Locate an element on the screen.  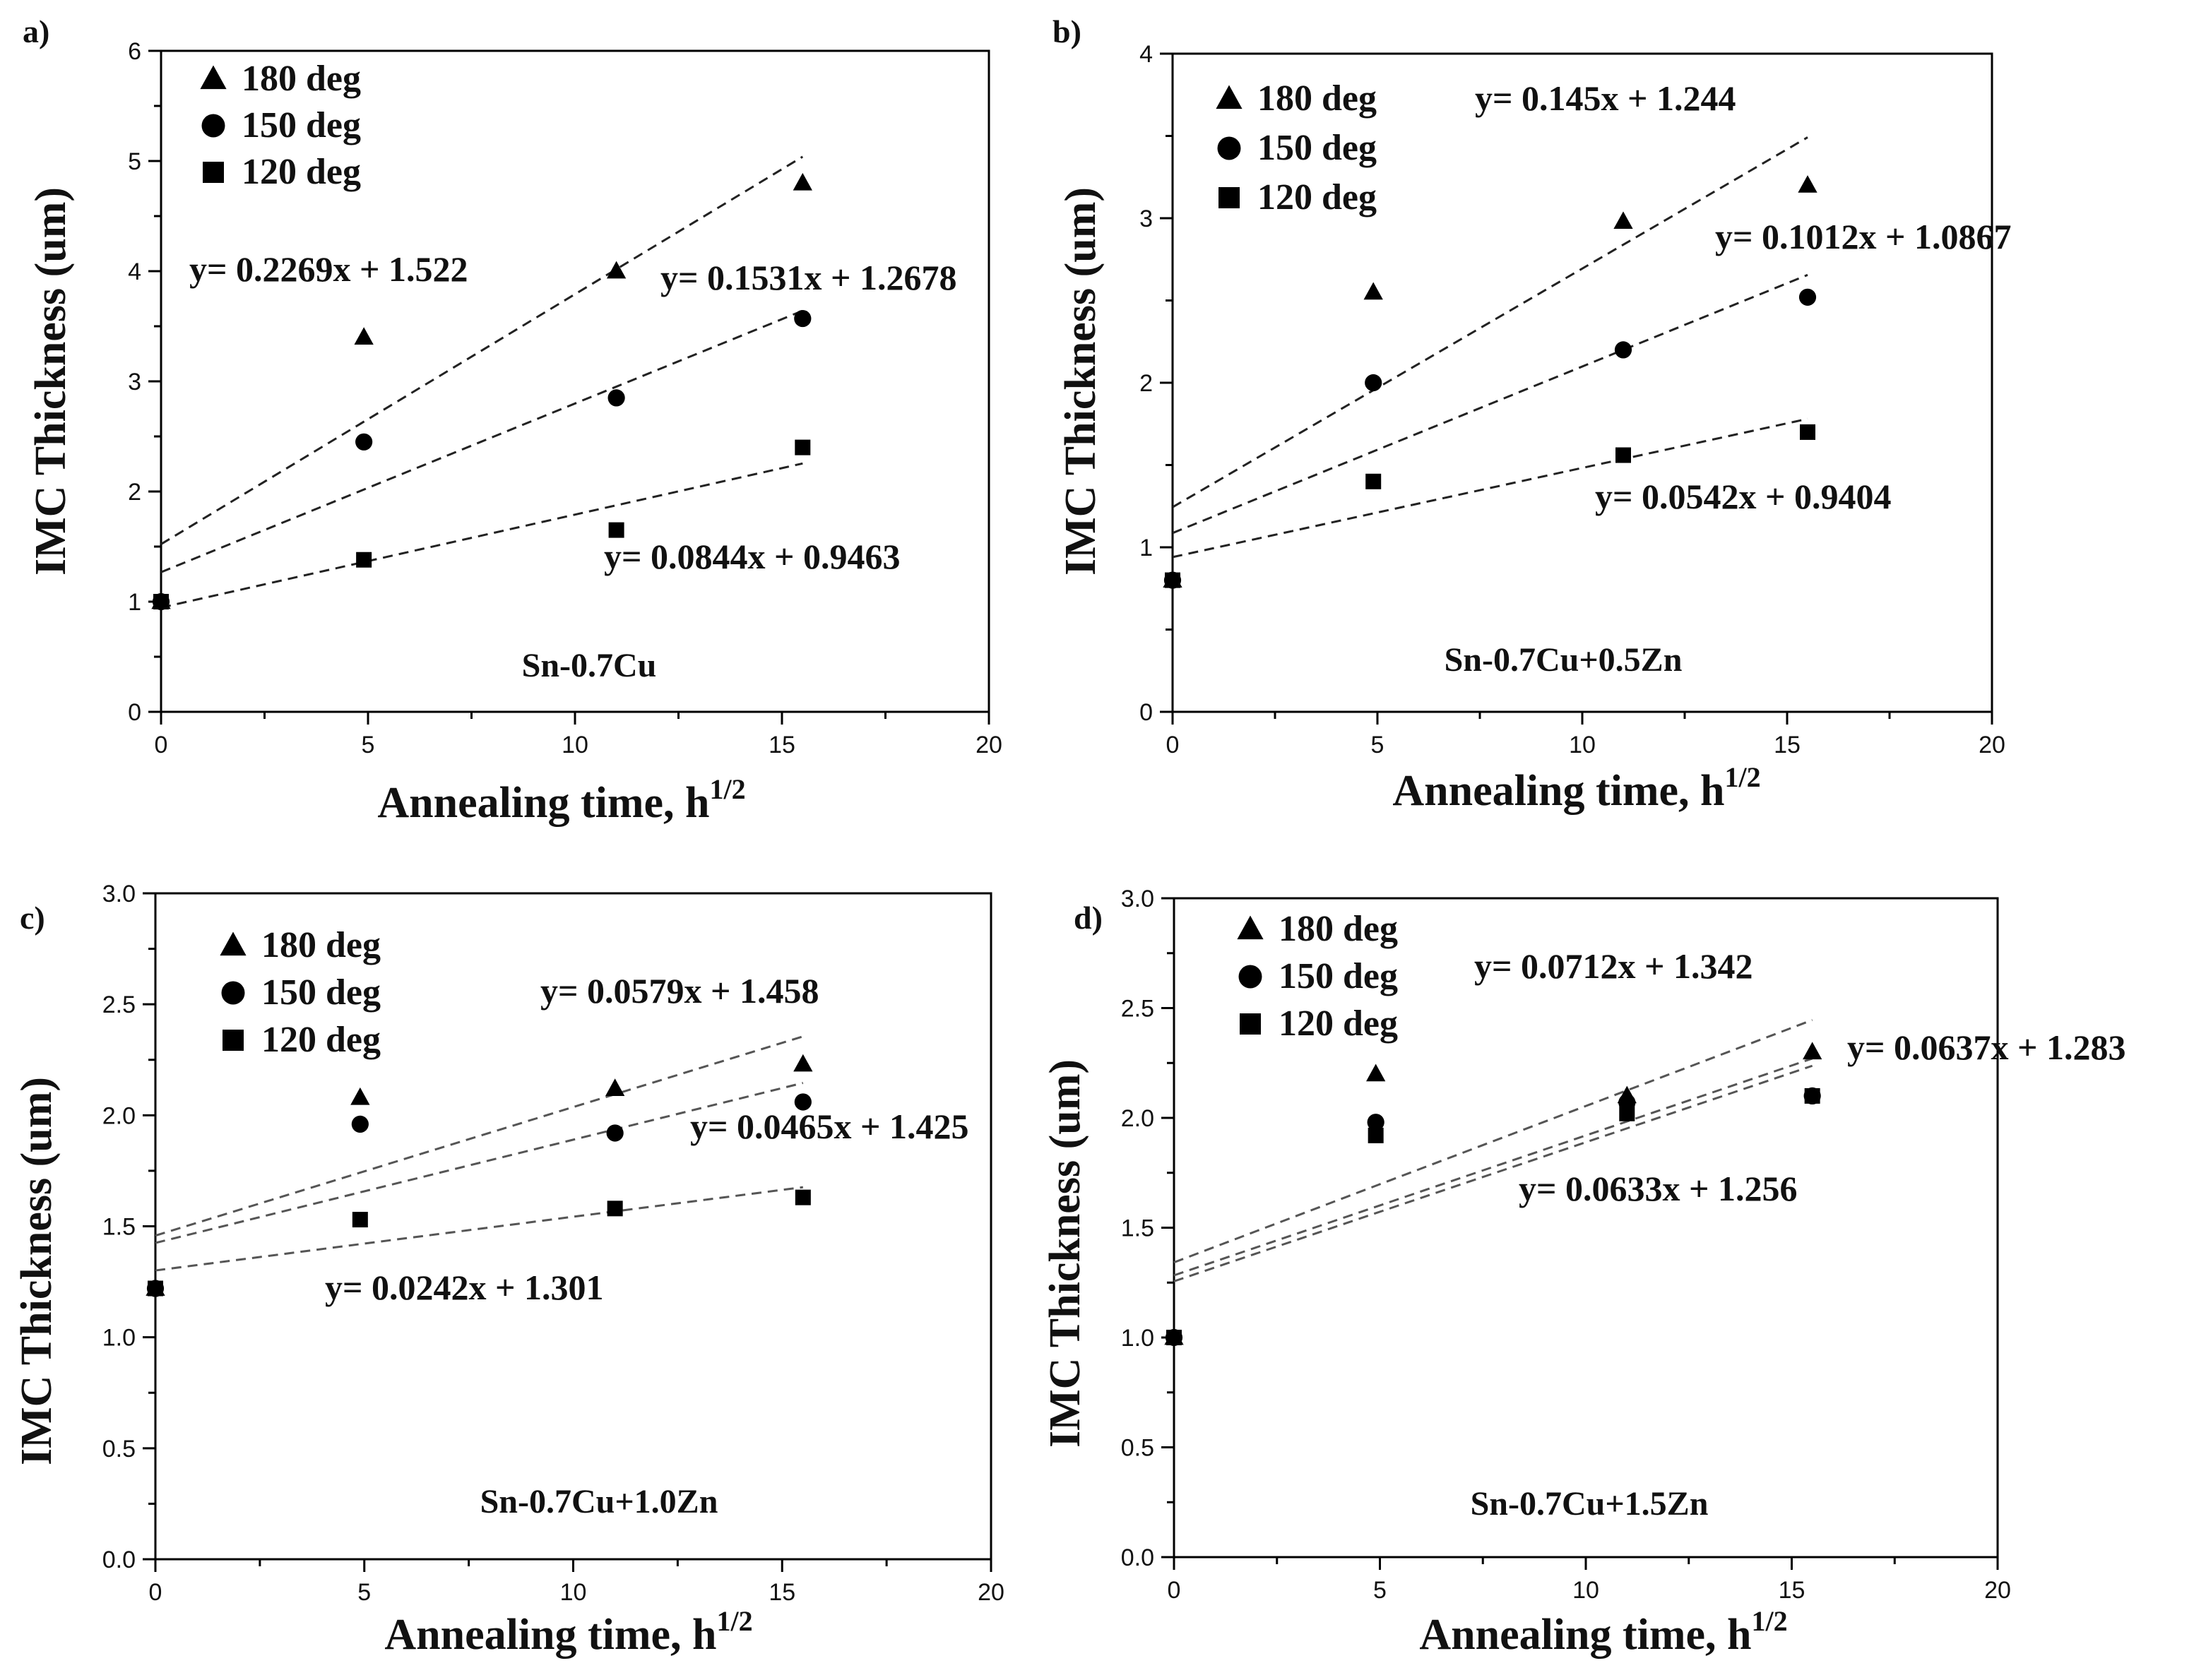
alloy-label: Sn-0.7Cu+0.5Zn is located at coordinates (1564, 660).